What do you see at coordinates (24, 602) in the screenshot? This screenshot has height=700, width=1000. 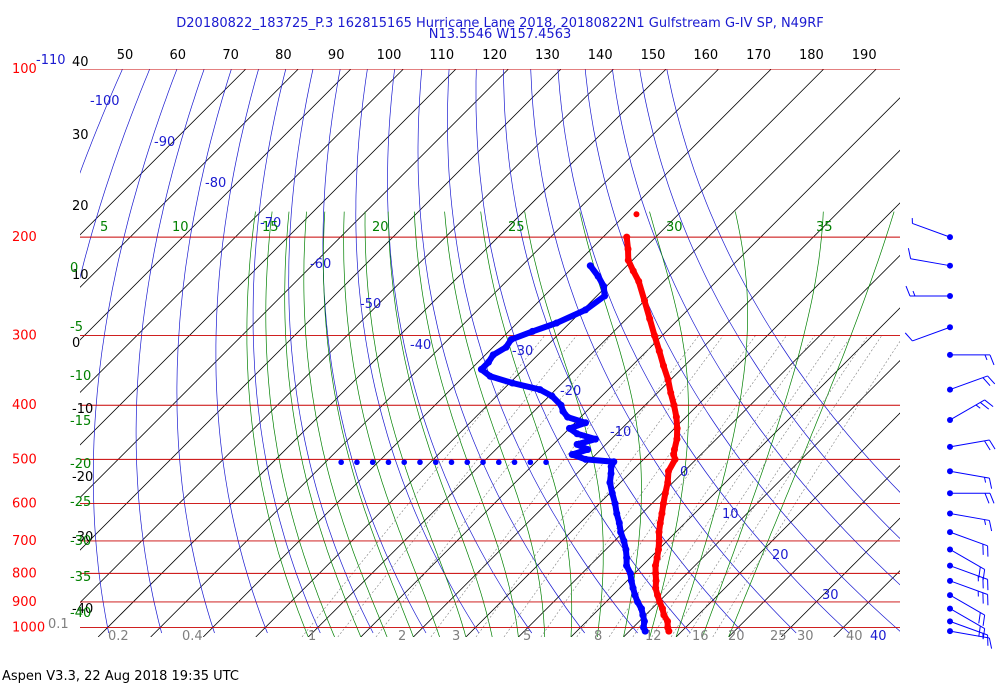 I see `isobar-label: 900` at bounding box center [24, 602].